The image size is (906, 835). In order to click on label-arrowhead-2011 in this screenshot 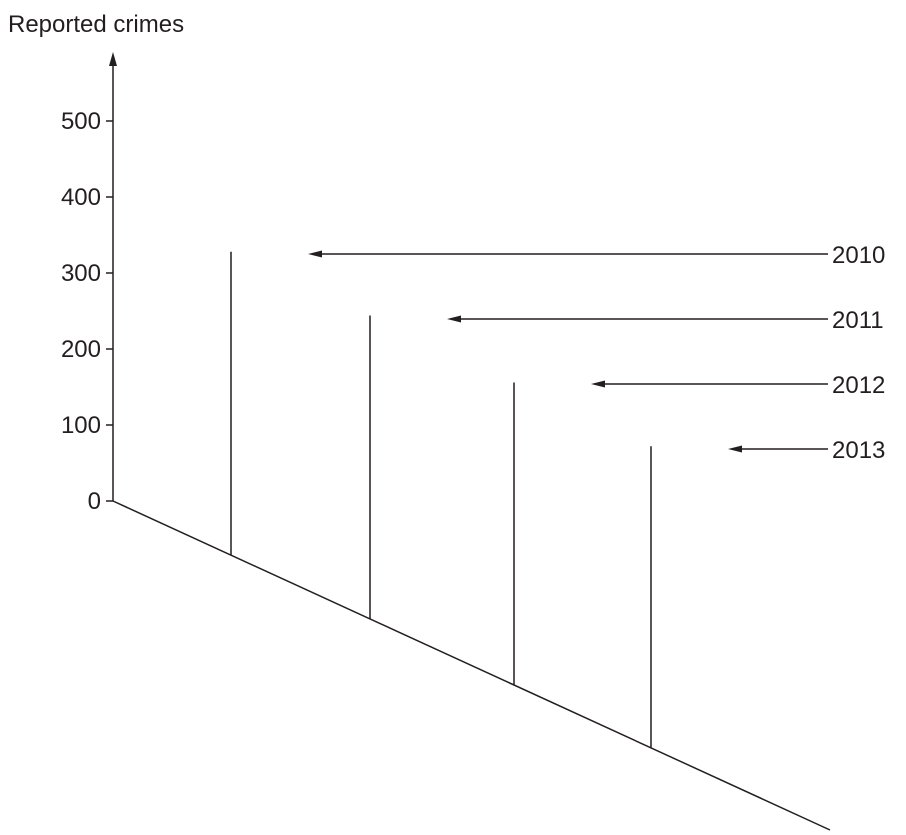, I will do `click(454, 319)`.